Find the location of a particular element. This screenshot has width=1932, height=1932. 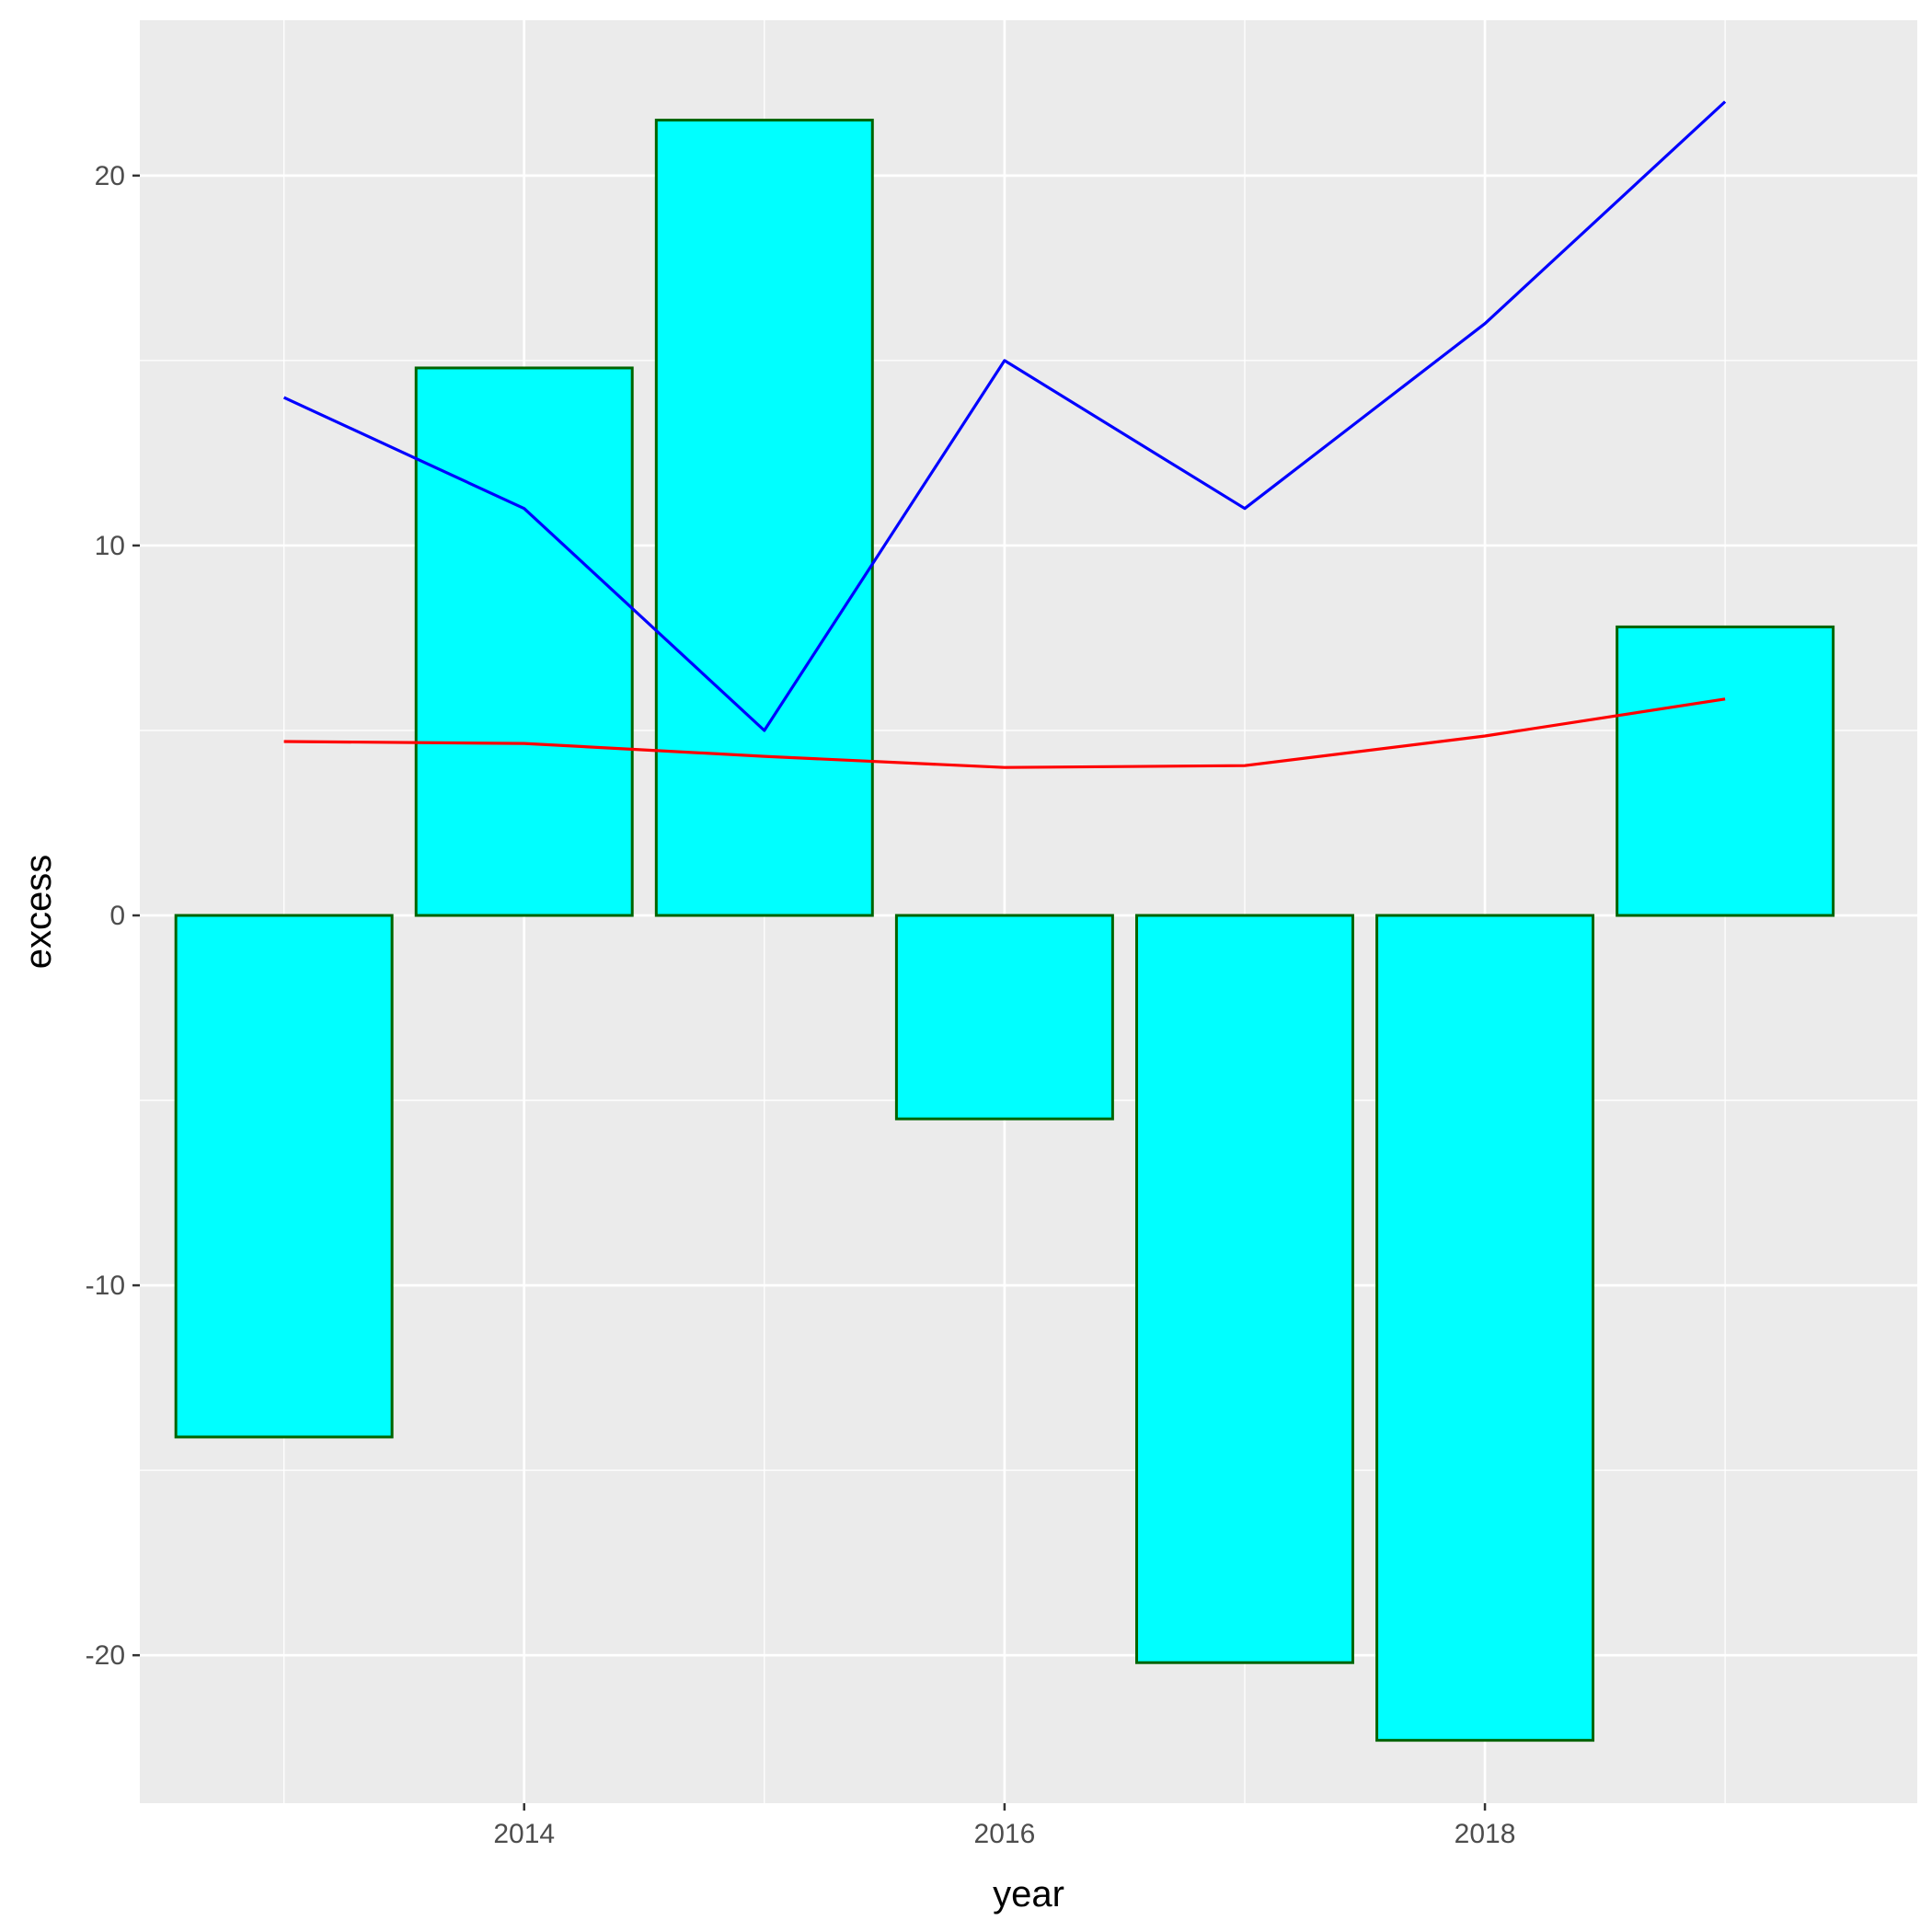

y-tick-label: 20 is located at coordinates (110, 176).